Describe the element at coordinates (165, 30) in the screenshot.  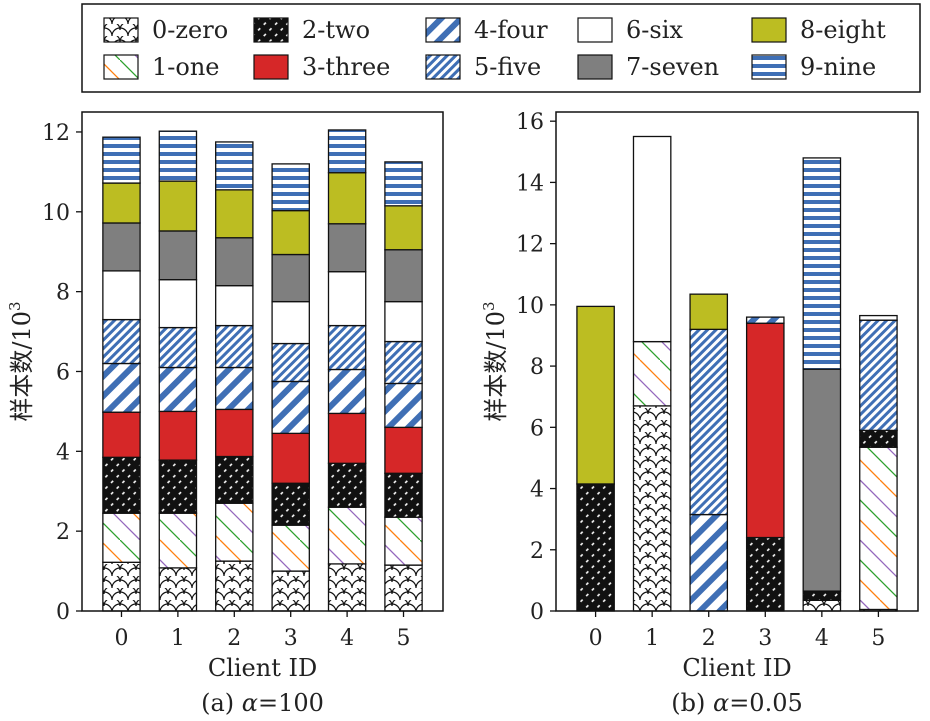
I see `legend-item-0-zero: 0-zero` at that location.